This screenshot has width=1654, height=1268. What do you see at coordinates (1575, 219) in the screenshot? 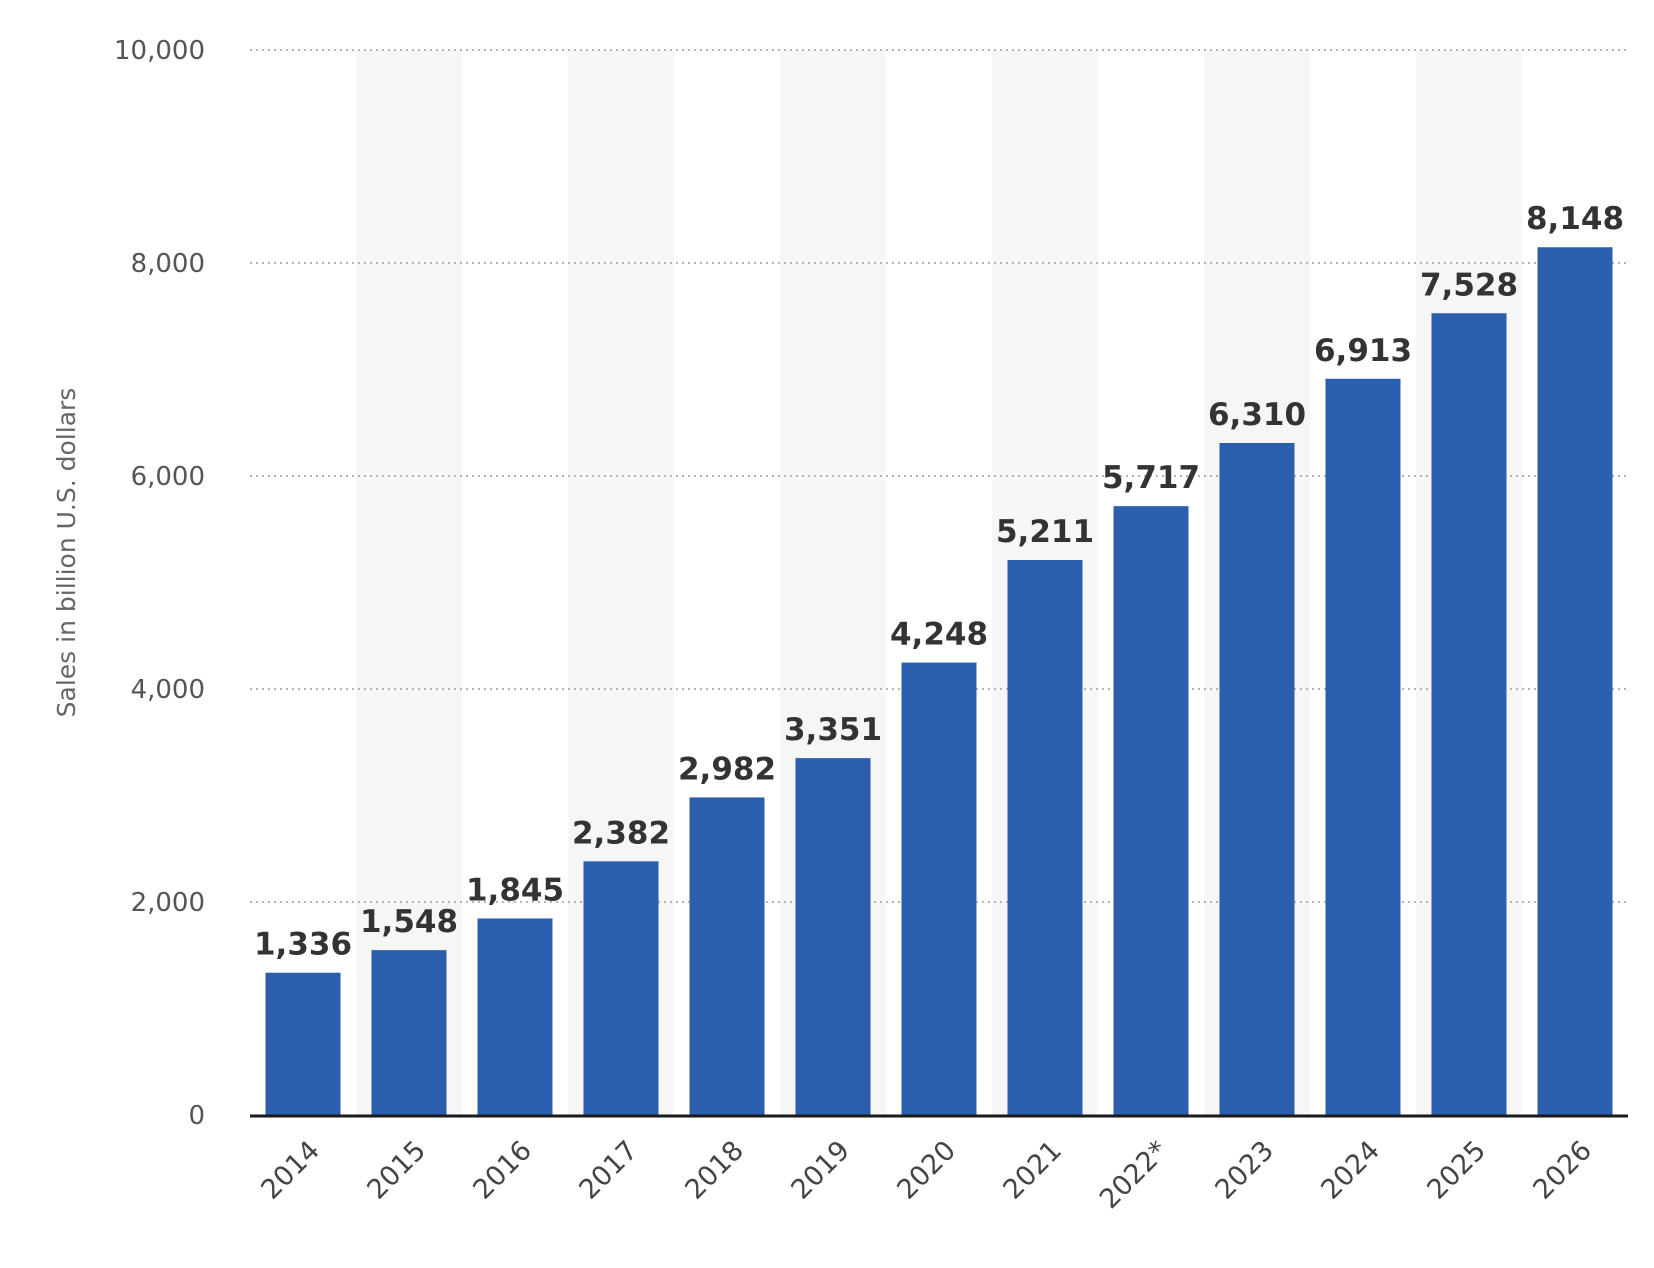
I see `value-label: 8,148` at bounding box center [1575, 219].